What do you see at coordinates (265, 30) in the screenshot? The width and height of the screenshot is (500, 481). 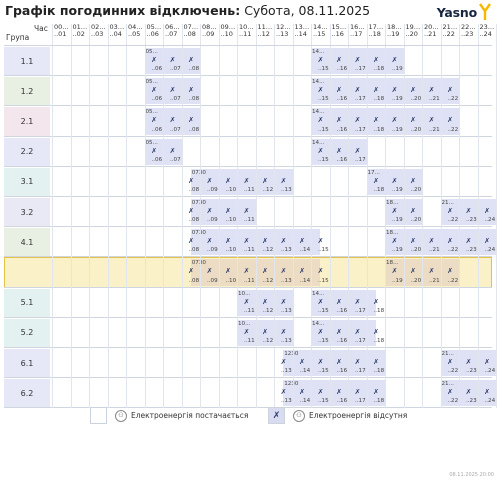 I see `hour-header: 11… ..12` at bounding box center [265, 30].